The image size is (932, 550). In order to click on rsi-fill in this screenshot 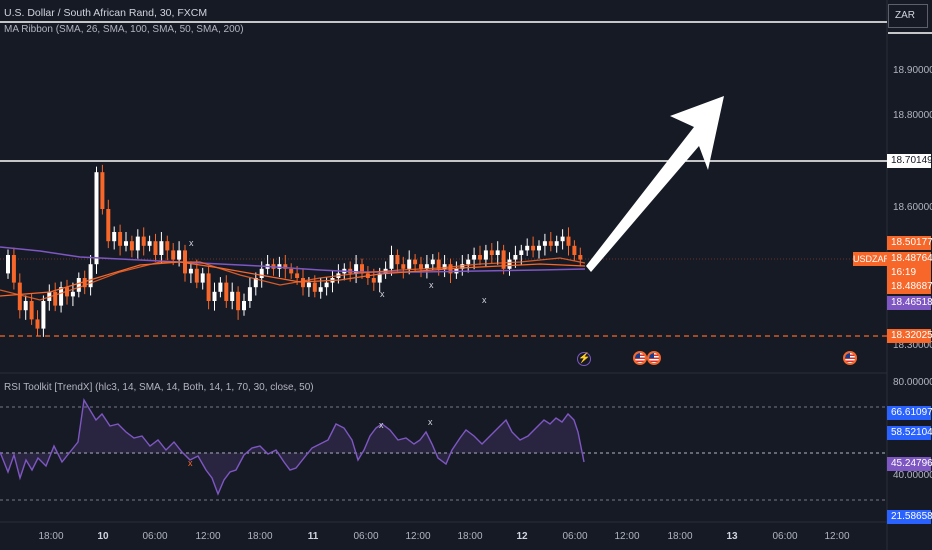, I will do `click(292, 447)`.